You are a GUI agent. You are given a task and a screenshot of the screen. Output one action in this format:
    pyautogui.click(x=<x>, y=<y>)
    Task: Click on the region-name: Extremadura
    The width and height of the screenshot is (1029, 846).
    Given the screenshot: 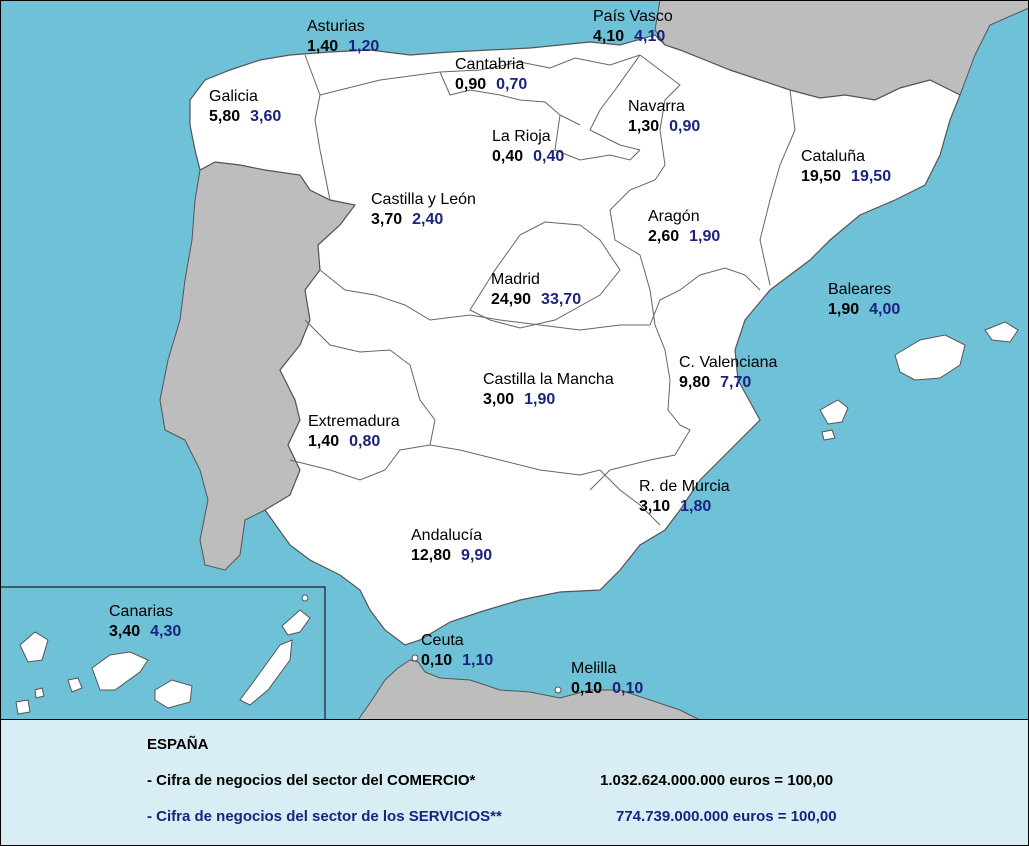 What is the action you would take?
    pyautogui.click(x=354, y=421)
    